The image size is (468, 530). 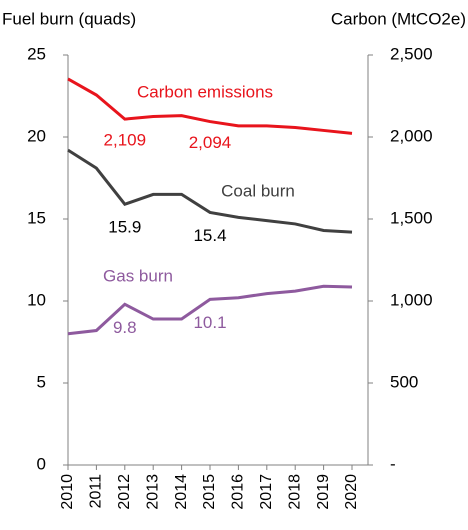 What do you see at coordinates (125, 327) in the screenshot?
I see `data-label: 9.8` at bounding box center [125, 327].